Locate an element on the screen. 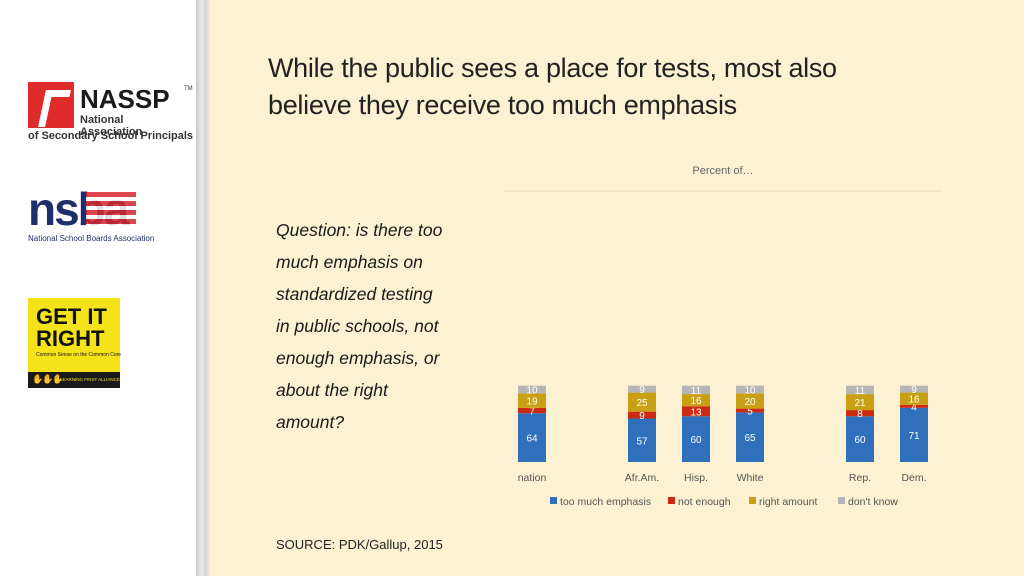 This screenshot has height=576, width=1024. nassp-logo-subtitle-2: of Secondary School Principals is located at coordinates (111, 136).